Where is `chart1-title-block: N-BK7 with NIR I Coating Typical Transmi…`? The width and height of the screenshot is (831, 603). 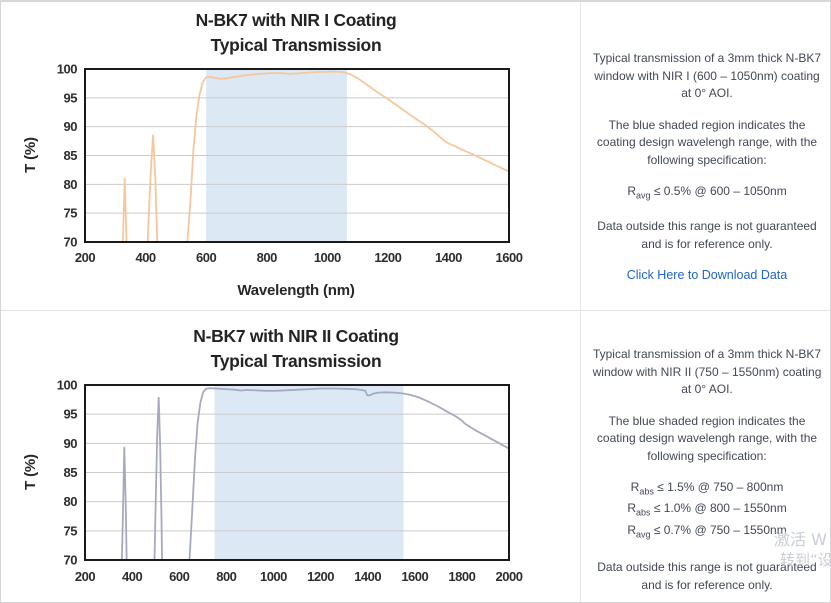
chart1-title-block: N-BK7 with NIR I Coating Typical Transmi… is located at coordinates (296, 33).